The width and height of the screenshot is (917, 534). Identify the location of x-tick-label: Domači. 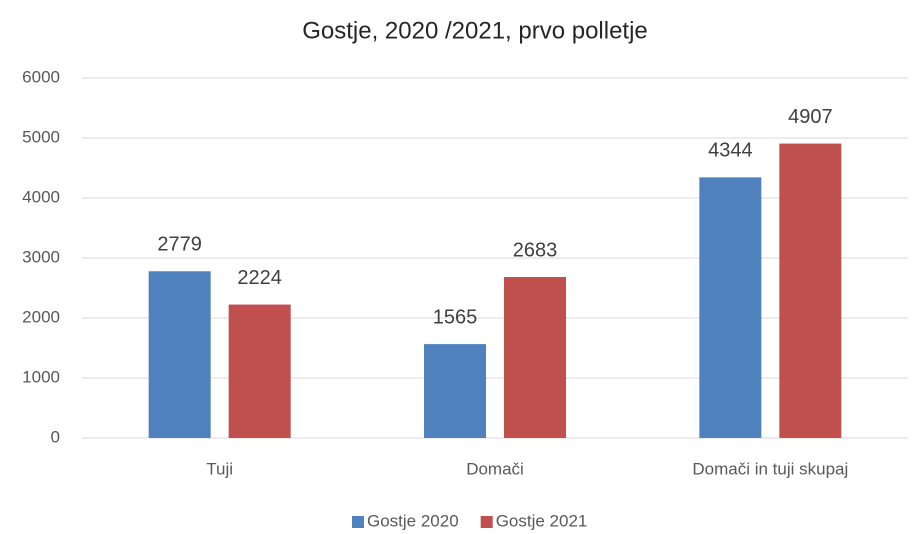
(495, 468).